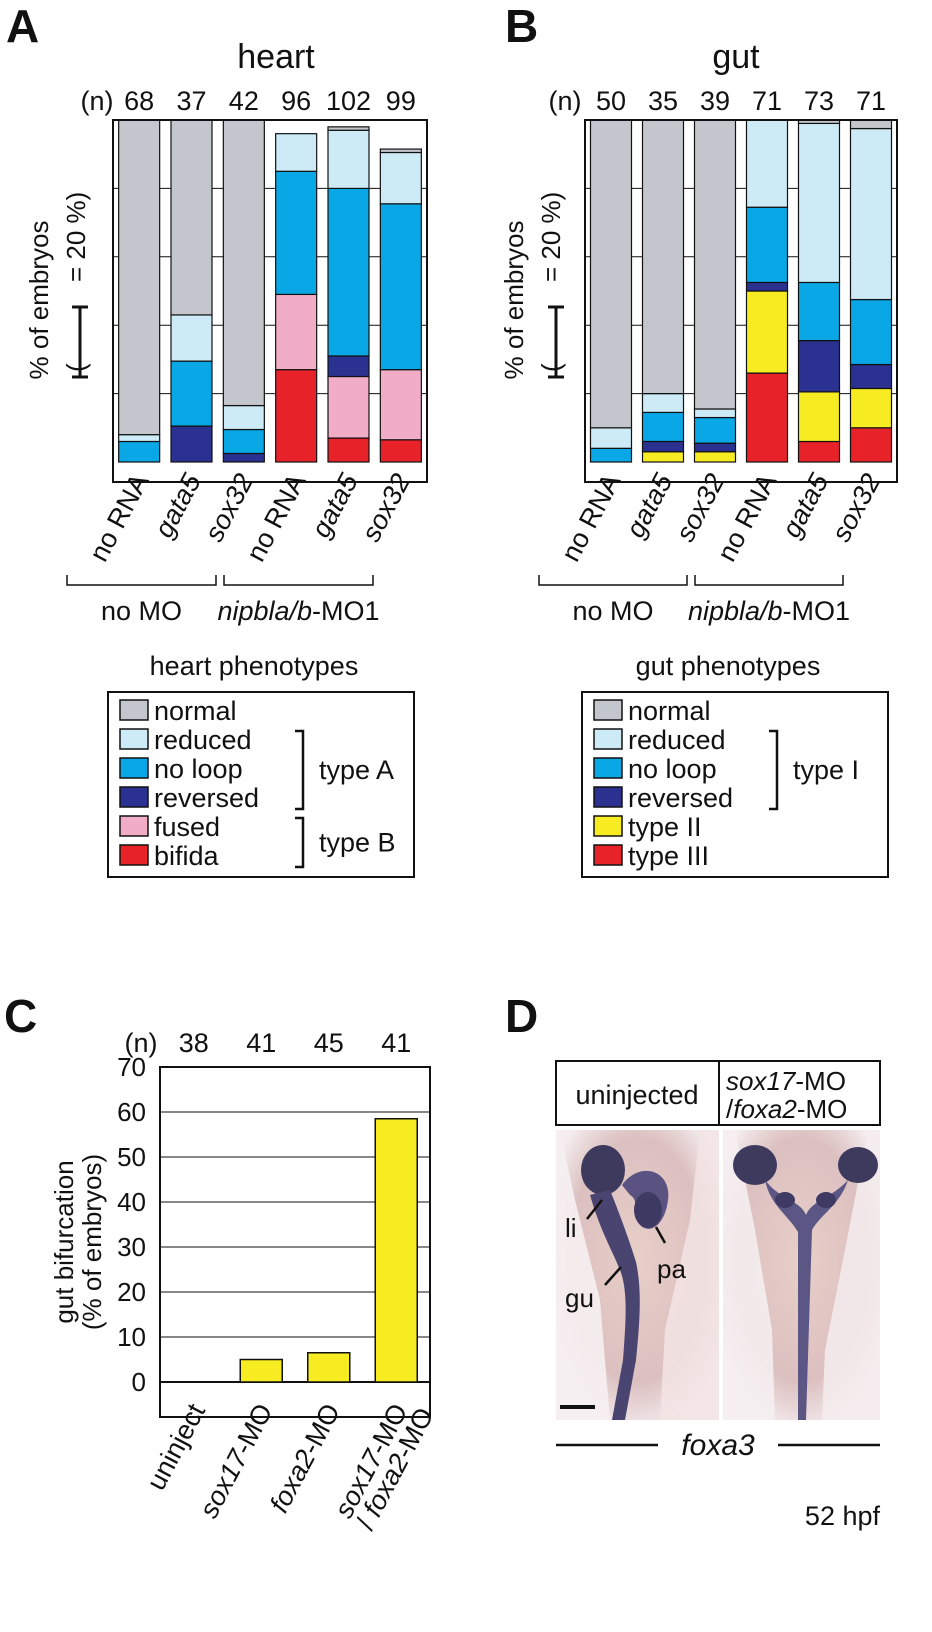 Image resolution: width=932 pixels, height=1632 pixels. Describe the element at coordinates (261, 1043) in the screenshot. I see `n-value: 41` at that location.